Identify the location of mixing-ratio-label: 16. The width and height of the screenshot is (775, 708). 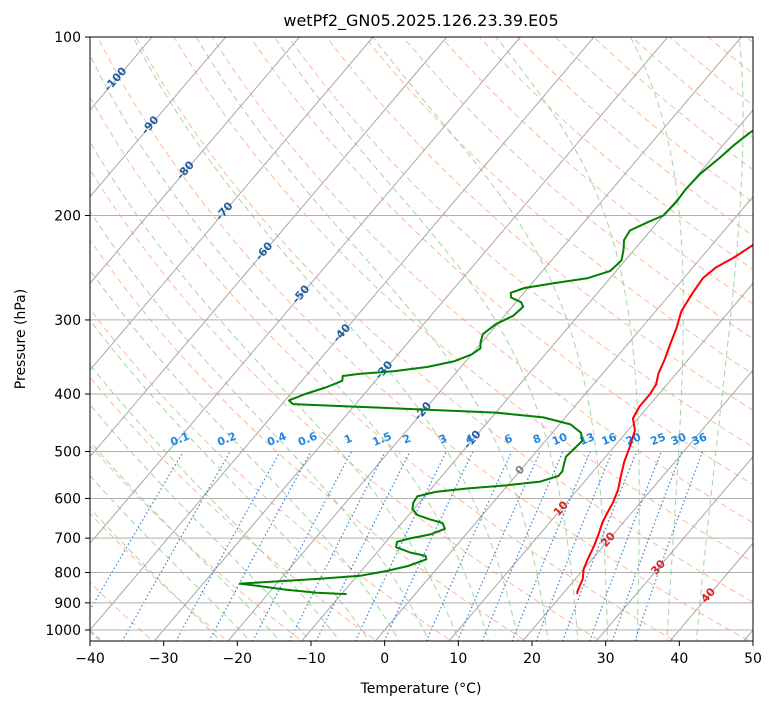
(609, 439).